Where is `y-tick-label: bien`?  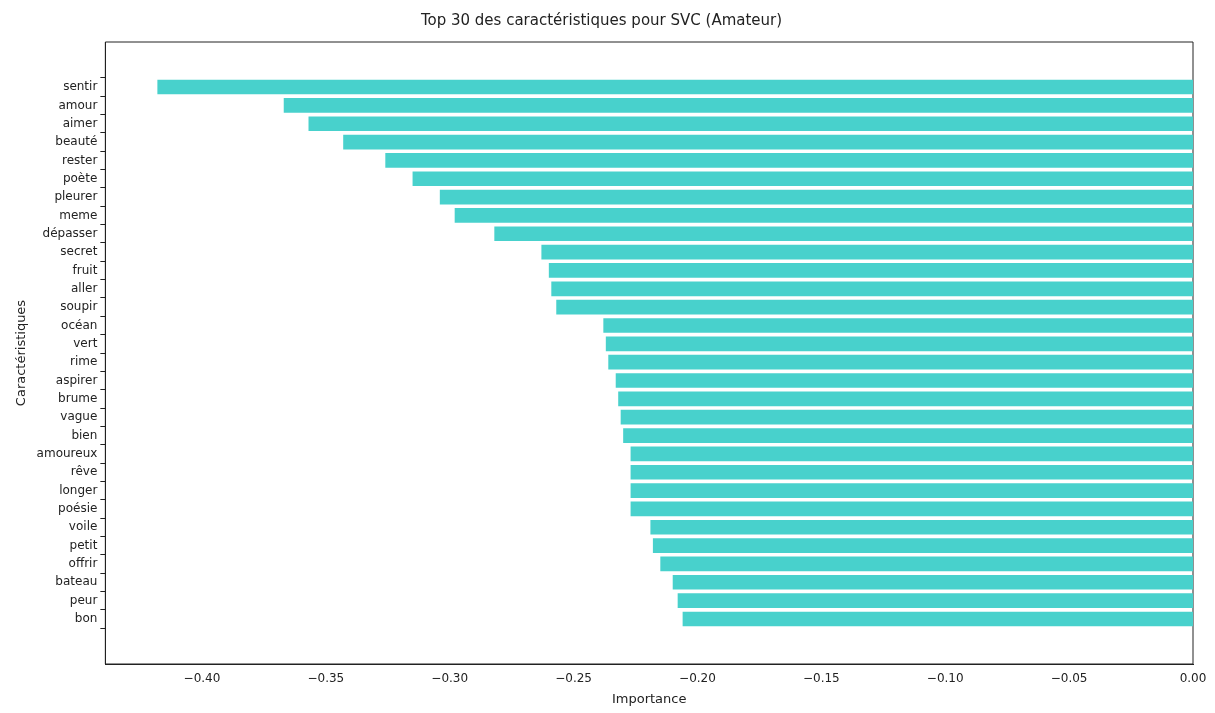
y-tick-label: bien is located at coordinates (84, 434).